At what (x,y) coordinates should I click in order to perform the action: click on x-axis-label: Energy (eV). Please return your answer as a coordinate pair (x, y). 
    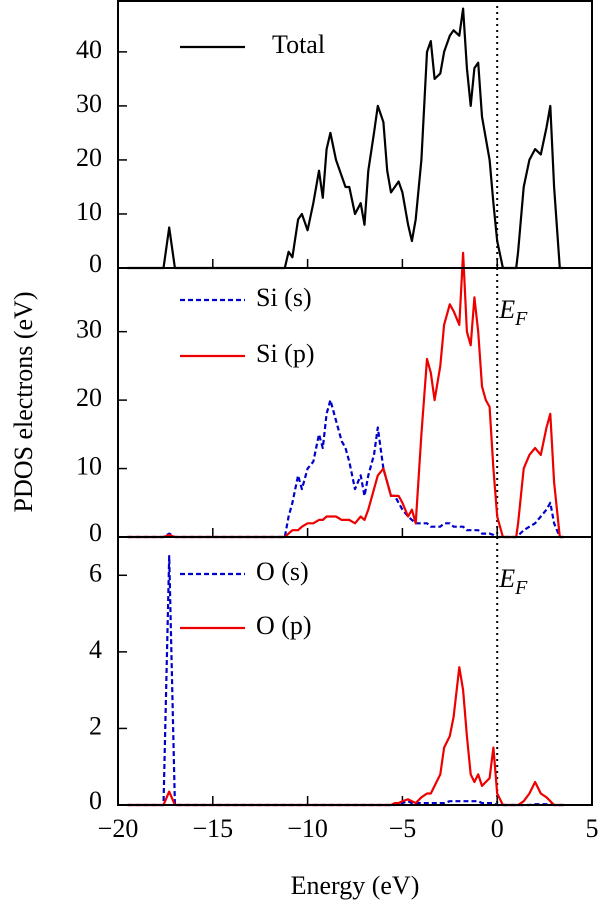
    Looking at the image, I should click on (355, 885).